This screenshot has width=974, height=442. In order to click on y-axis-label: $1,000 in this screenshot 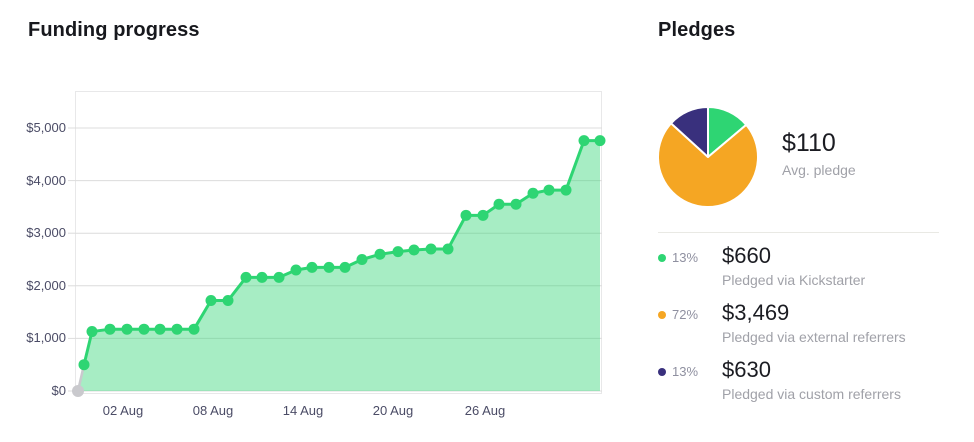, I will do `click(46, 338)`.